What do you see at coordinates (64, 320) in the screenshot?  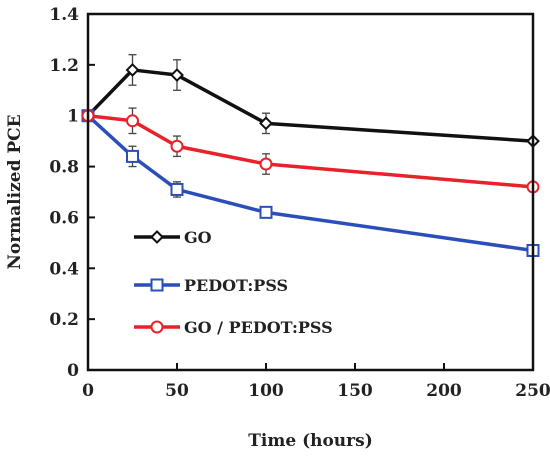 I see `y-tick-label: 0.2` at bounding box center [64, 320].